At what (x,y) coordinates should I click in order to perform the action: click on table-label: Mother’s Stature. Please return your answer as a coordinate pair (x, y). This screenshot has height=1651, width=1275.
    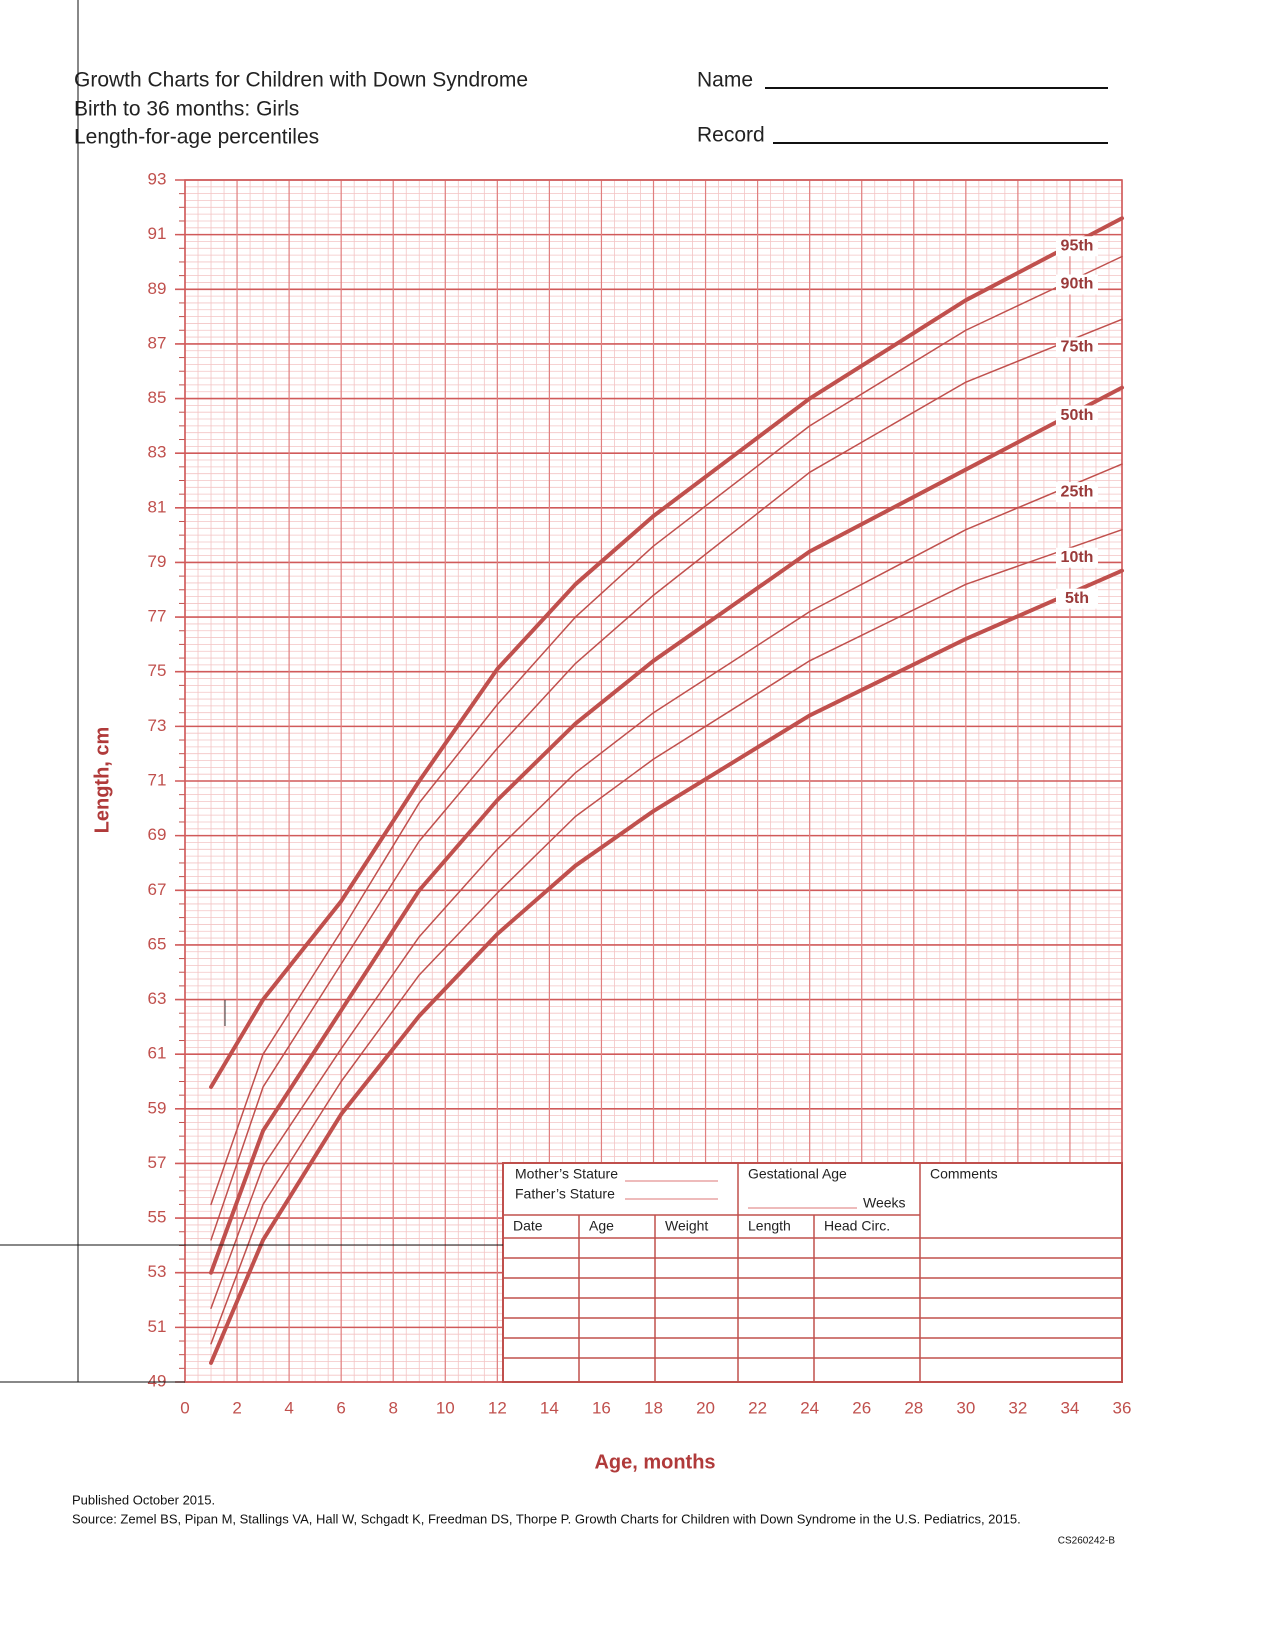
    Looking at the image, I should click on (566, 1174).